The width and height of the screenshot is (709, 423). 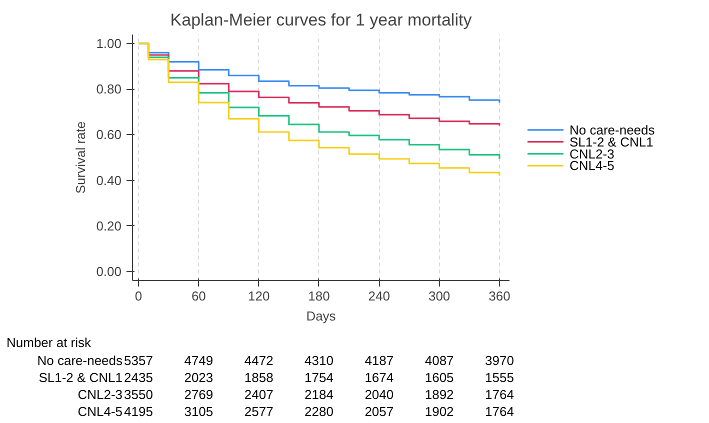 What do you see at coordinates (379, 377) in the screenshot?
I see `text: 1674` at bounding box center [379, 377].